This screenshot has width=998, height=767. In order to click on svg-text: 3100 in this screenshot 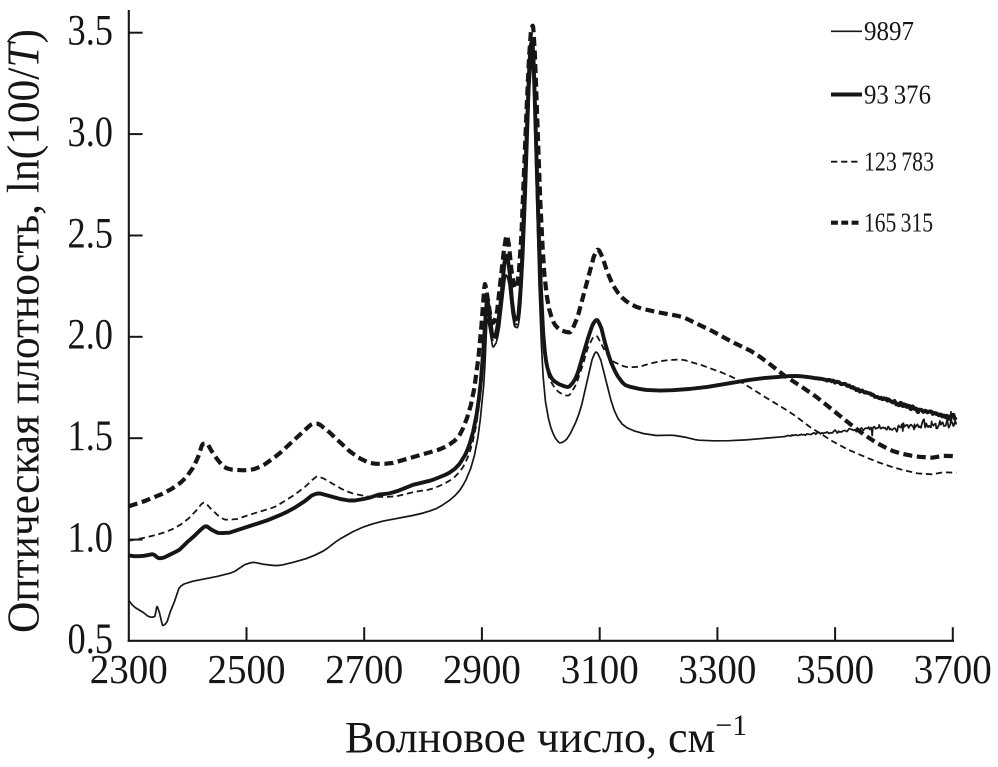, I will do `click(600, 669)`.